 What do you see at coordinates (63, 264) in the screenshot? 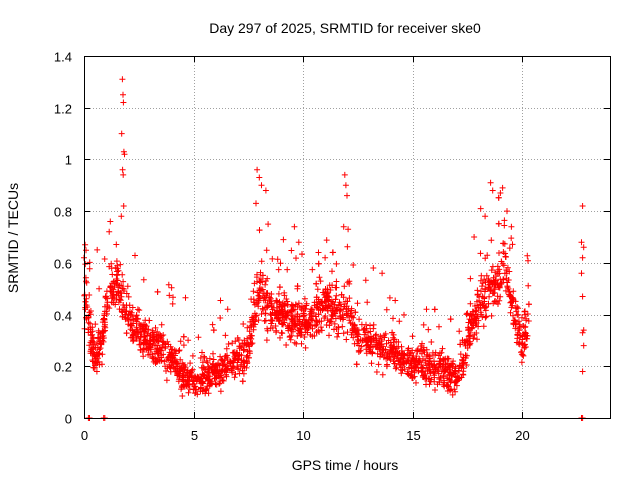
I see `y-tick-label: 0.6` at bounding box center [63, 264].